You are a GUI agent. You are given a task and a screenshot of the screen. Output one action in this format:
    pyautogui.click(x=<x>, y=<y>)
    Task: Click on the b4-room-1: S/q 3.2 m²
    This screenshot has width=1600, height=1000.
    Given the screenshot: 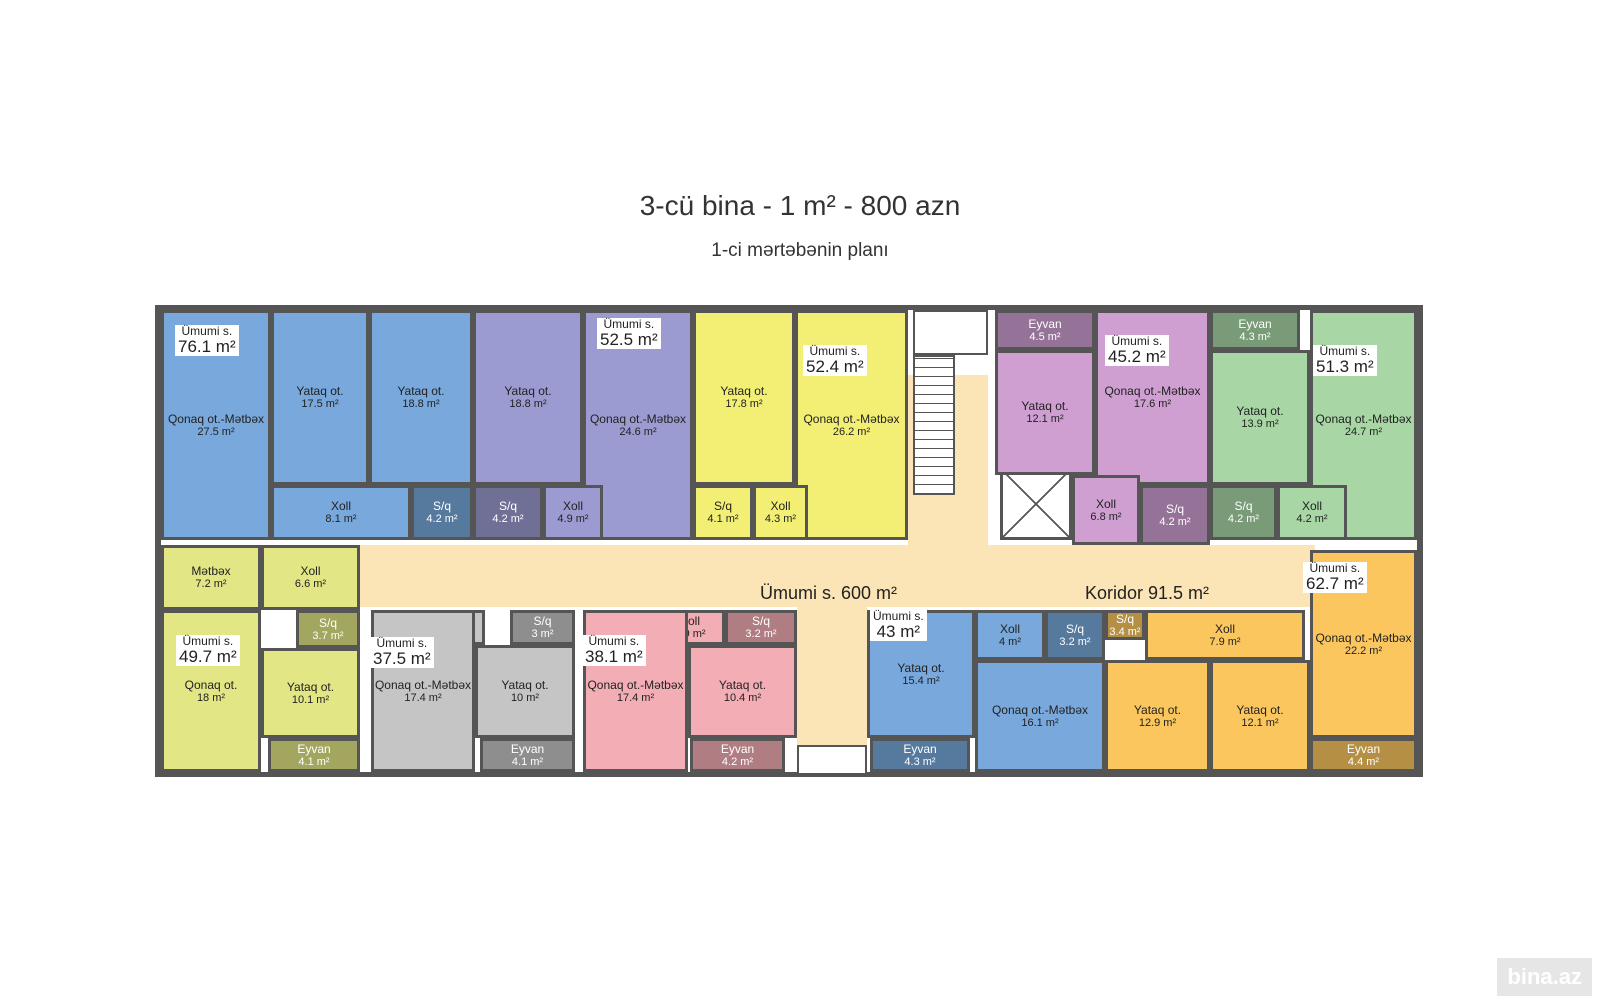 What is the action you would take?
    pyautogui.click(x=1075, y=635)
    